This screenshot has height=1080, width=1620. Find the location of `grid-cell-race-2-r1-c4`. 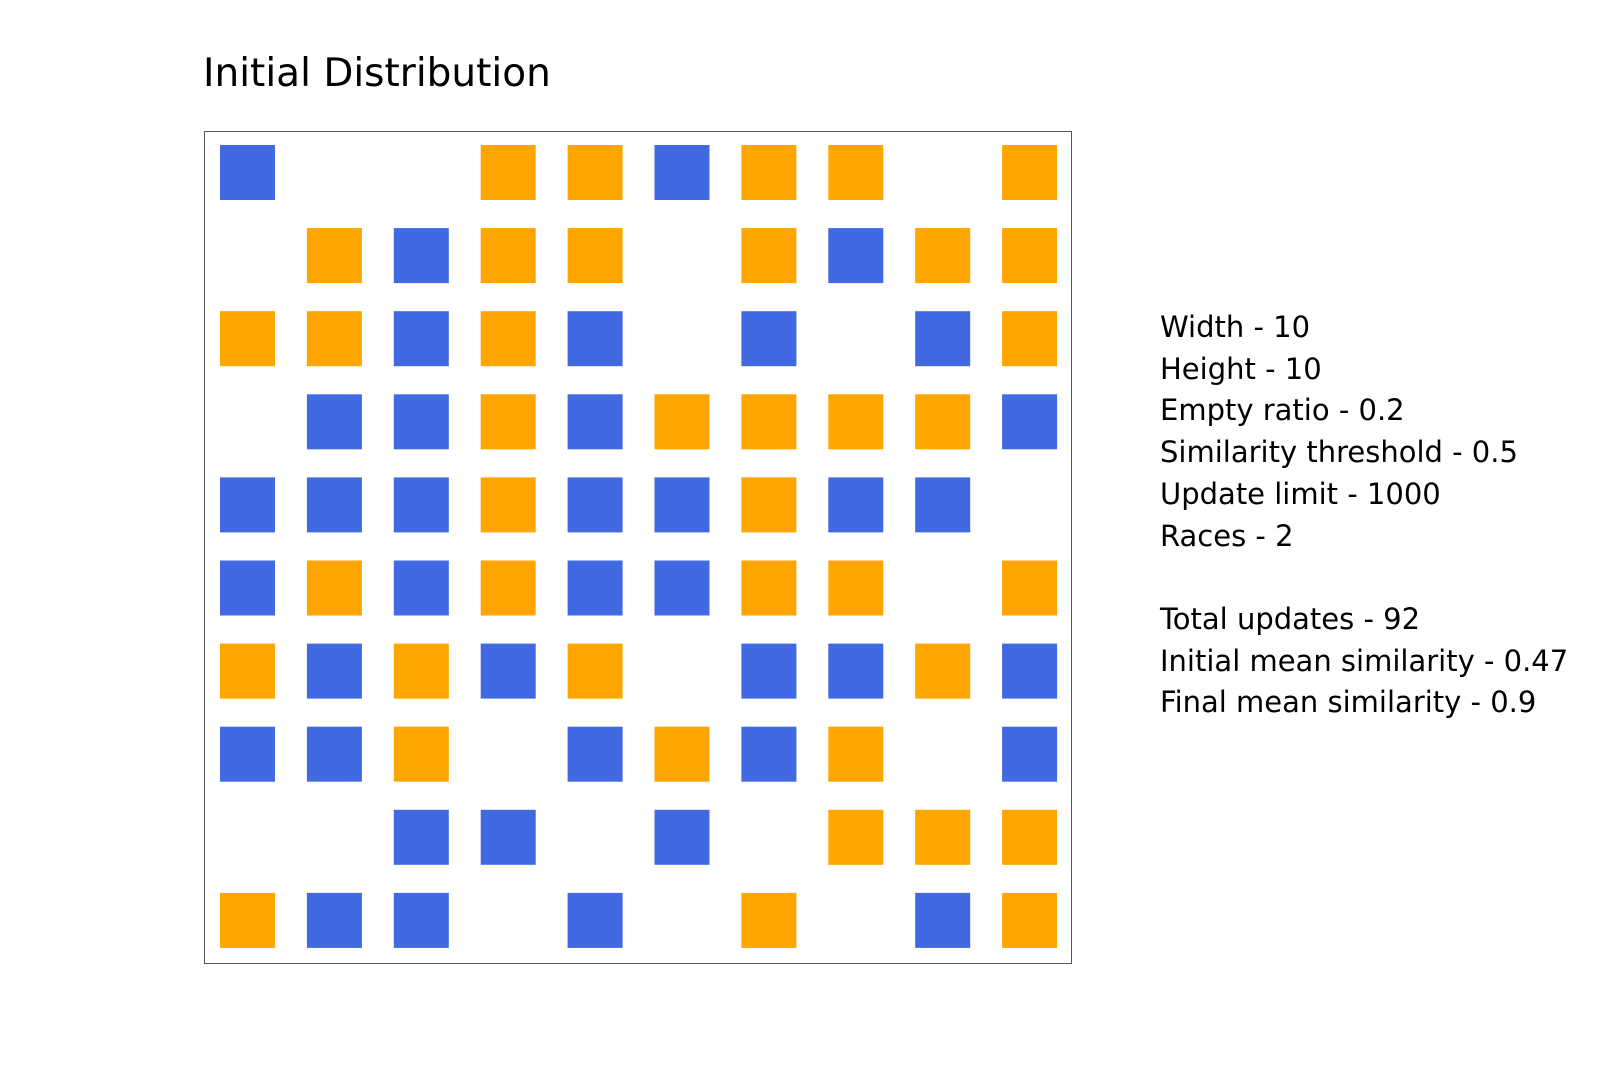

grid-cell-race-2-r1-c4 is located at coordinates (595, 256).